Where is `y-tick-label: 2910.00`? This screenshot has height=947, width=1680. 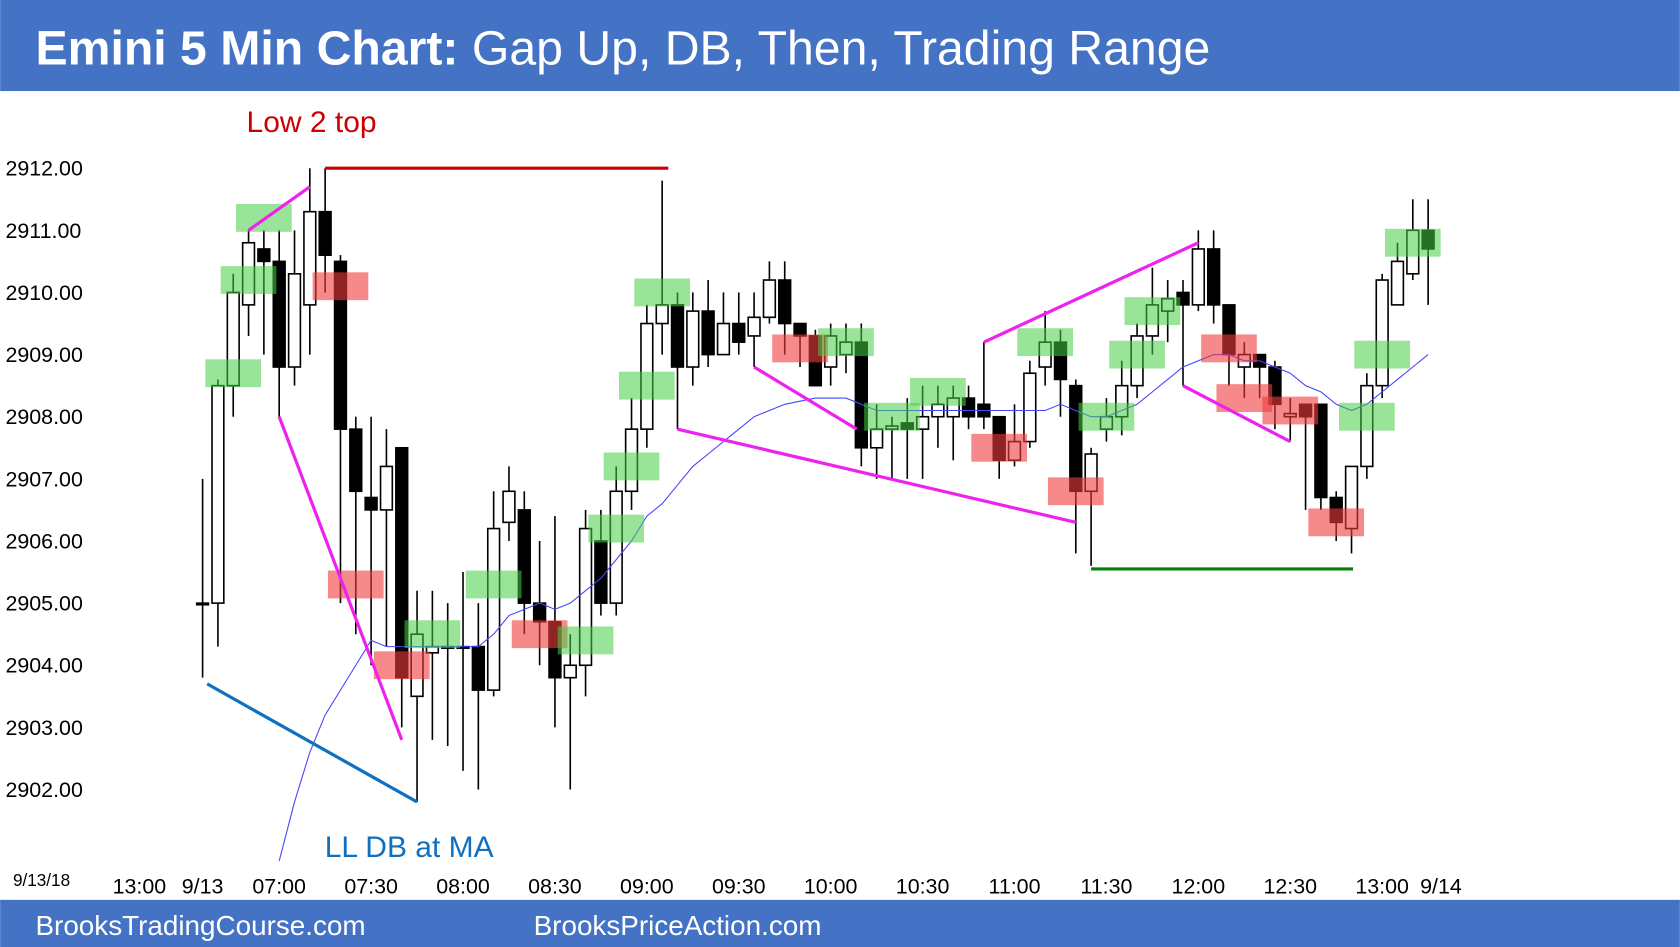 y-tick-label: 2910.00 is located at coordinates (43, 293).